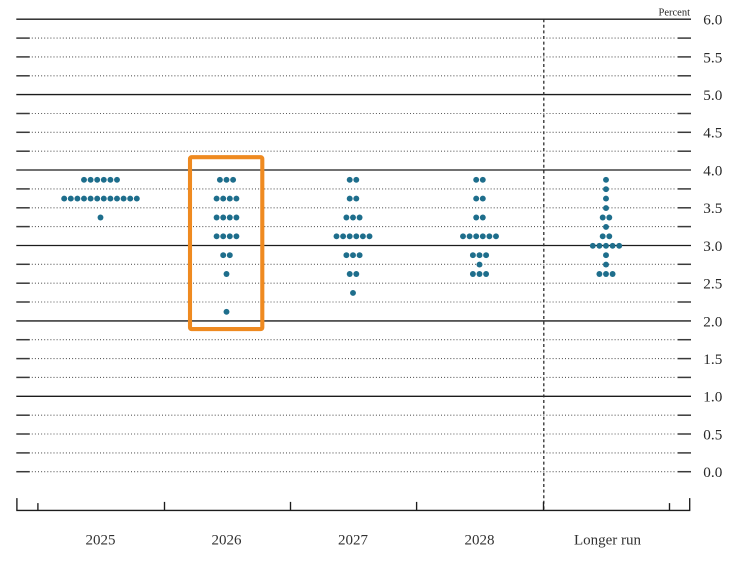  What do you see at coordinates (712, 20) in the screenshot?
I see `svg-text: 6.0` at bounding box center [712, 20].